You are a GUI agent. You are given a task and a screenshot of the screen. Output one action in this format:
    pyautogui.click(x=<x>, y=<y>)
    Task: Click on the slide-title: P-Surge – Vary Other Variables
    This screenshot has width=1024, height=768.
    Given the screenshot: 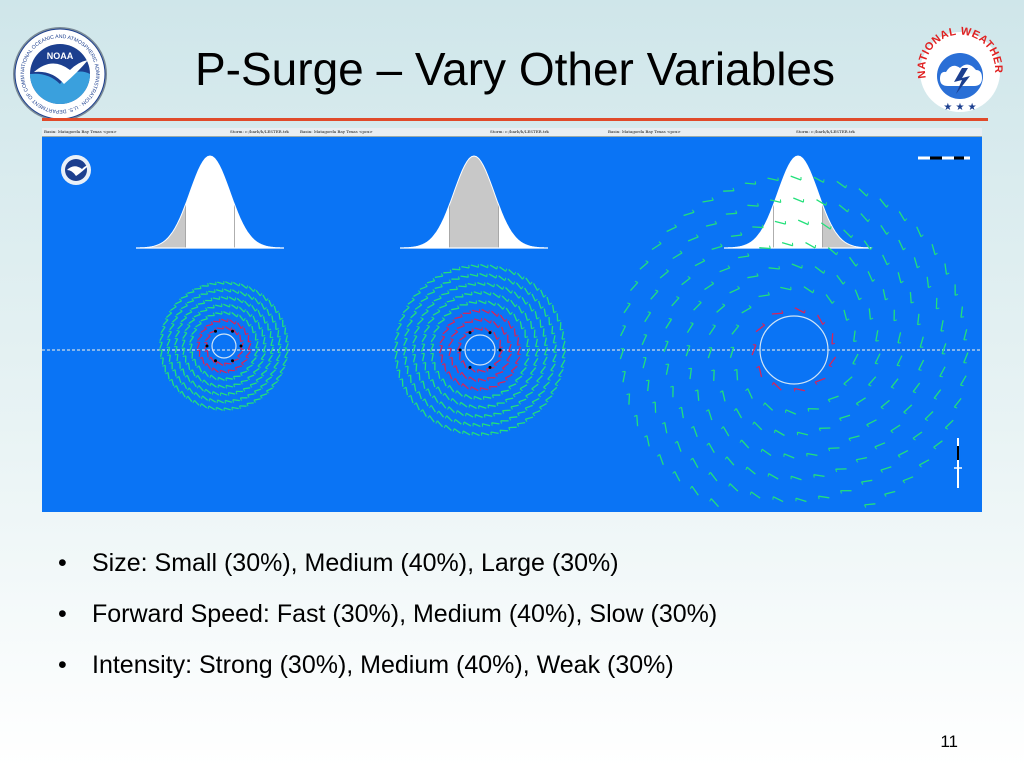 What is the action you would take?
    pyautogui.click(x=515, y=69)
    